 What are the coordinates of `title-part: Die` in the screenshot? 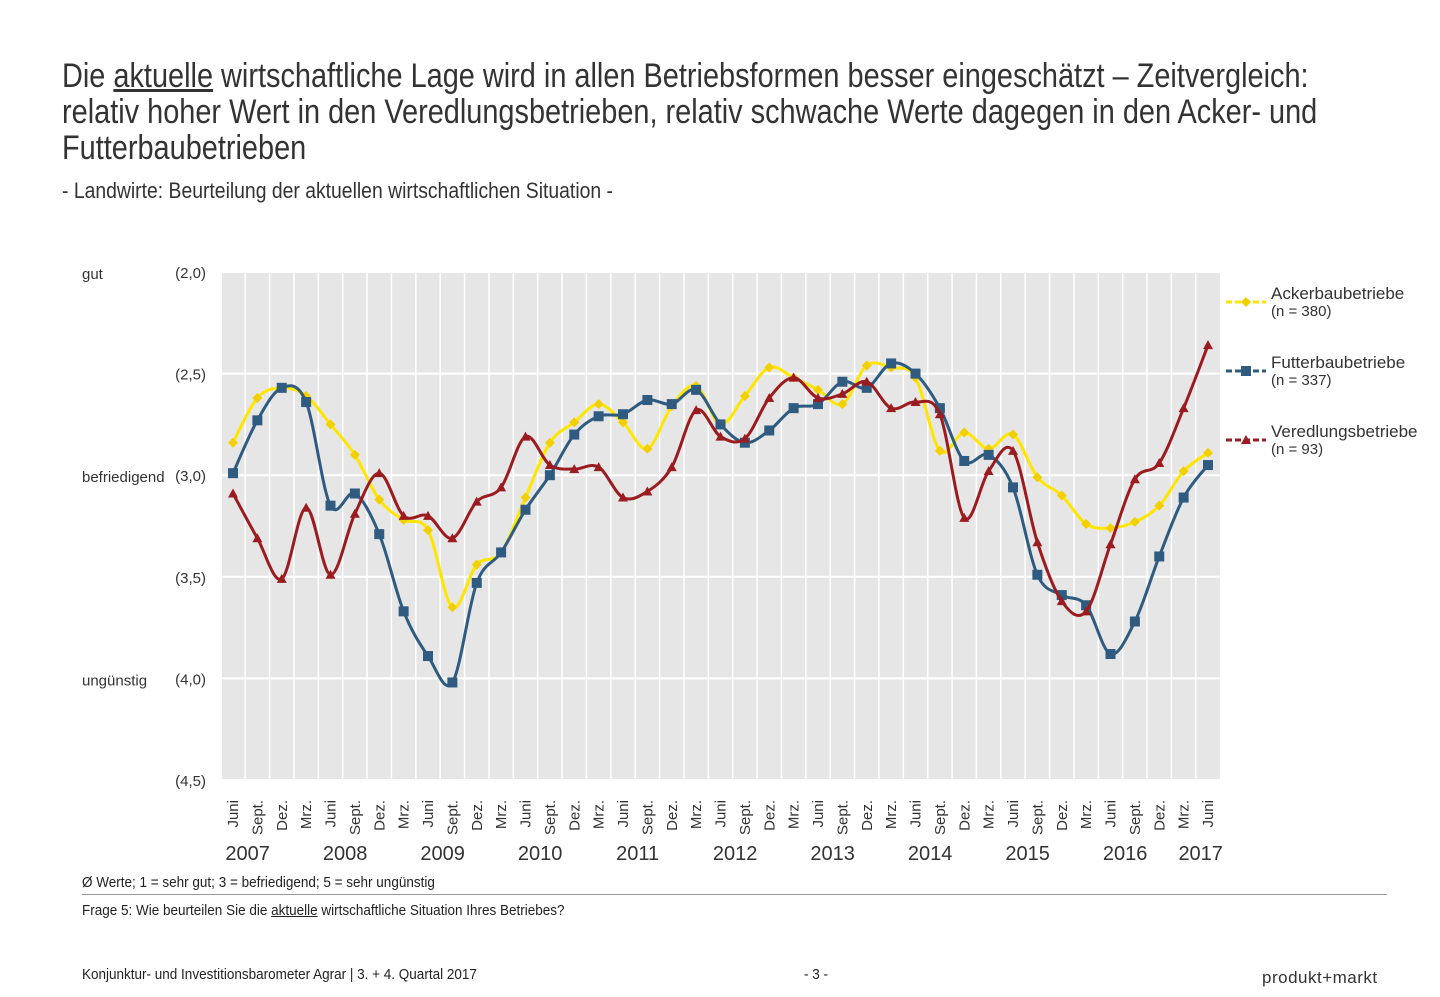 It's located at (88, 76).